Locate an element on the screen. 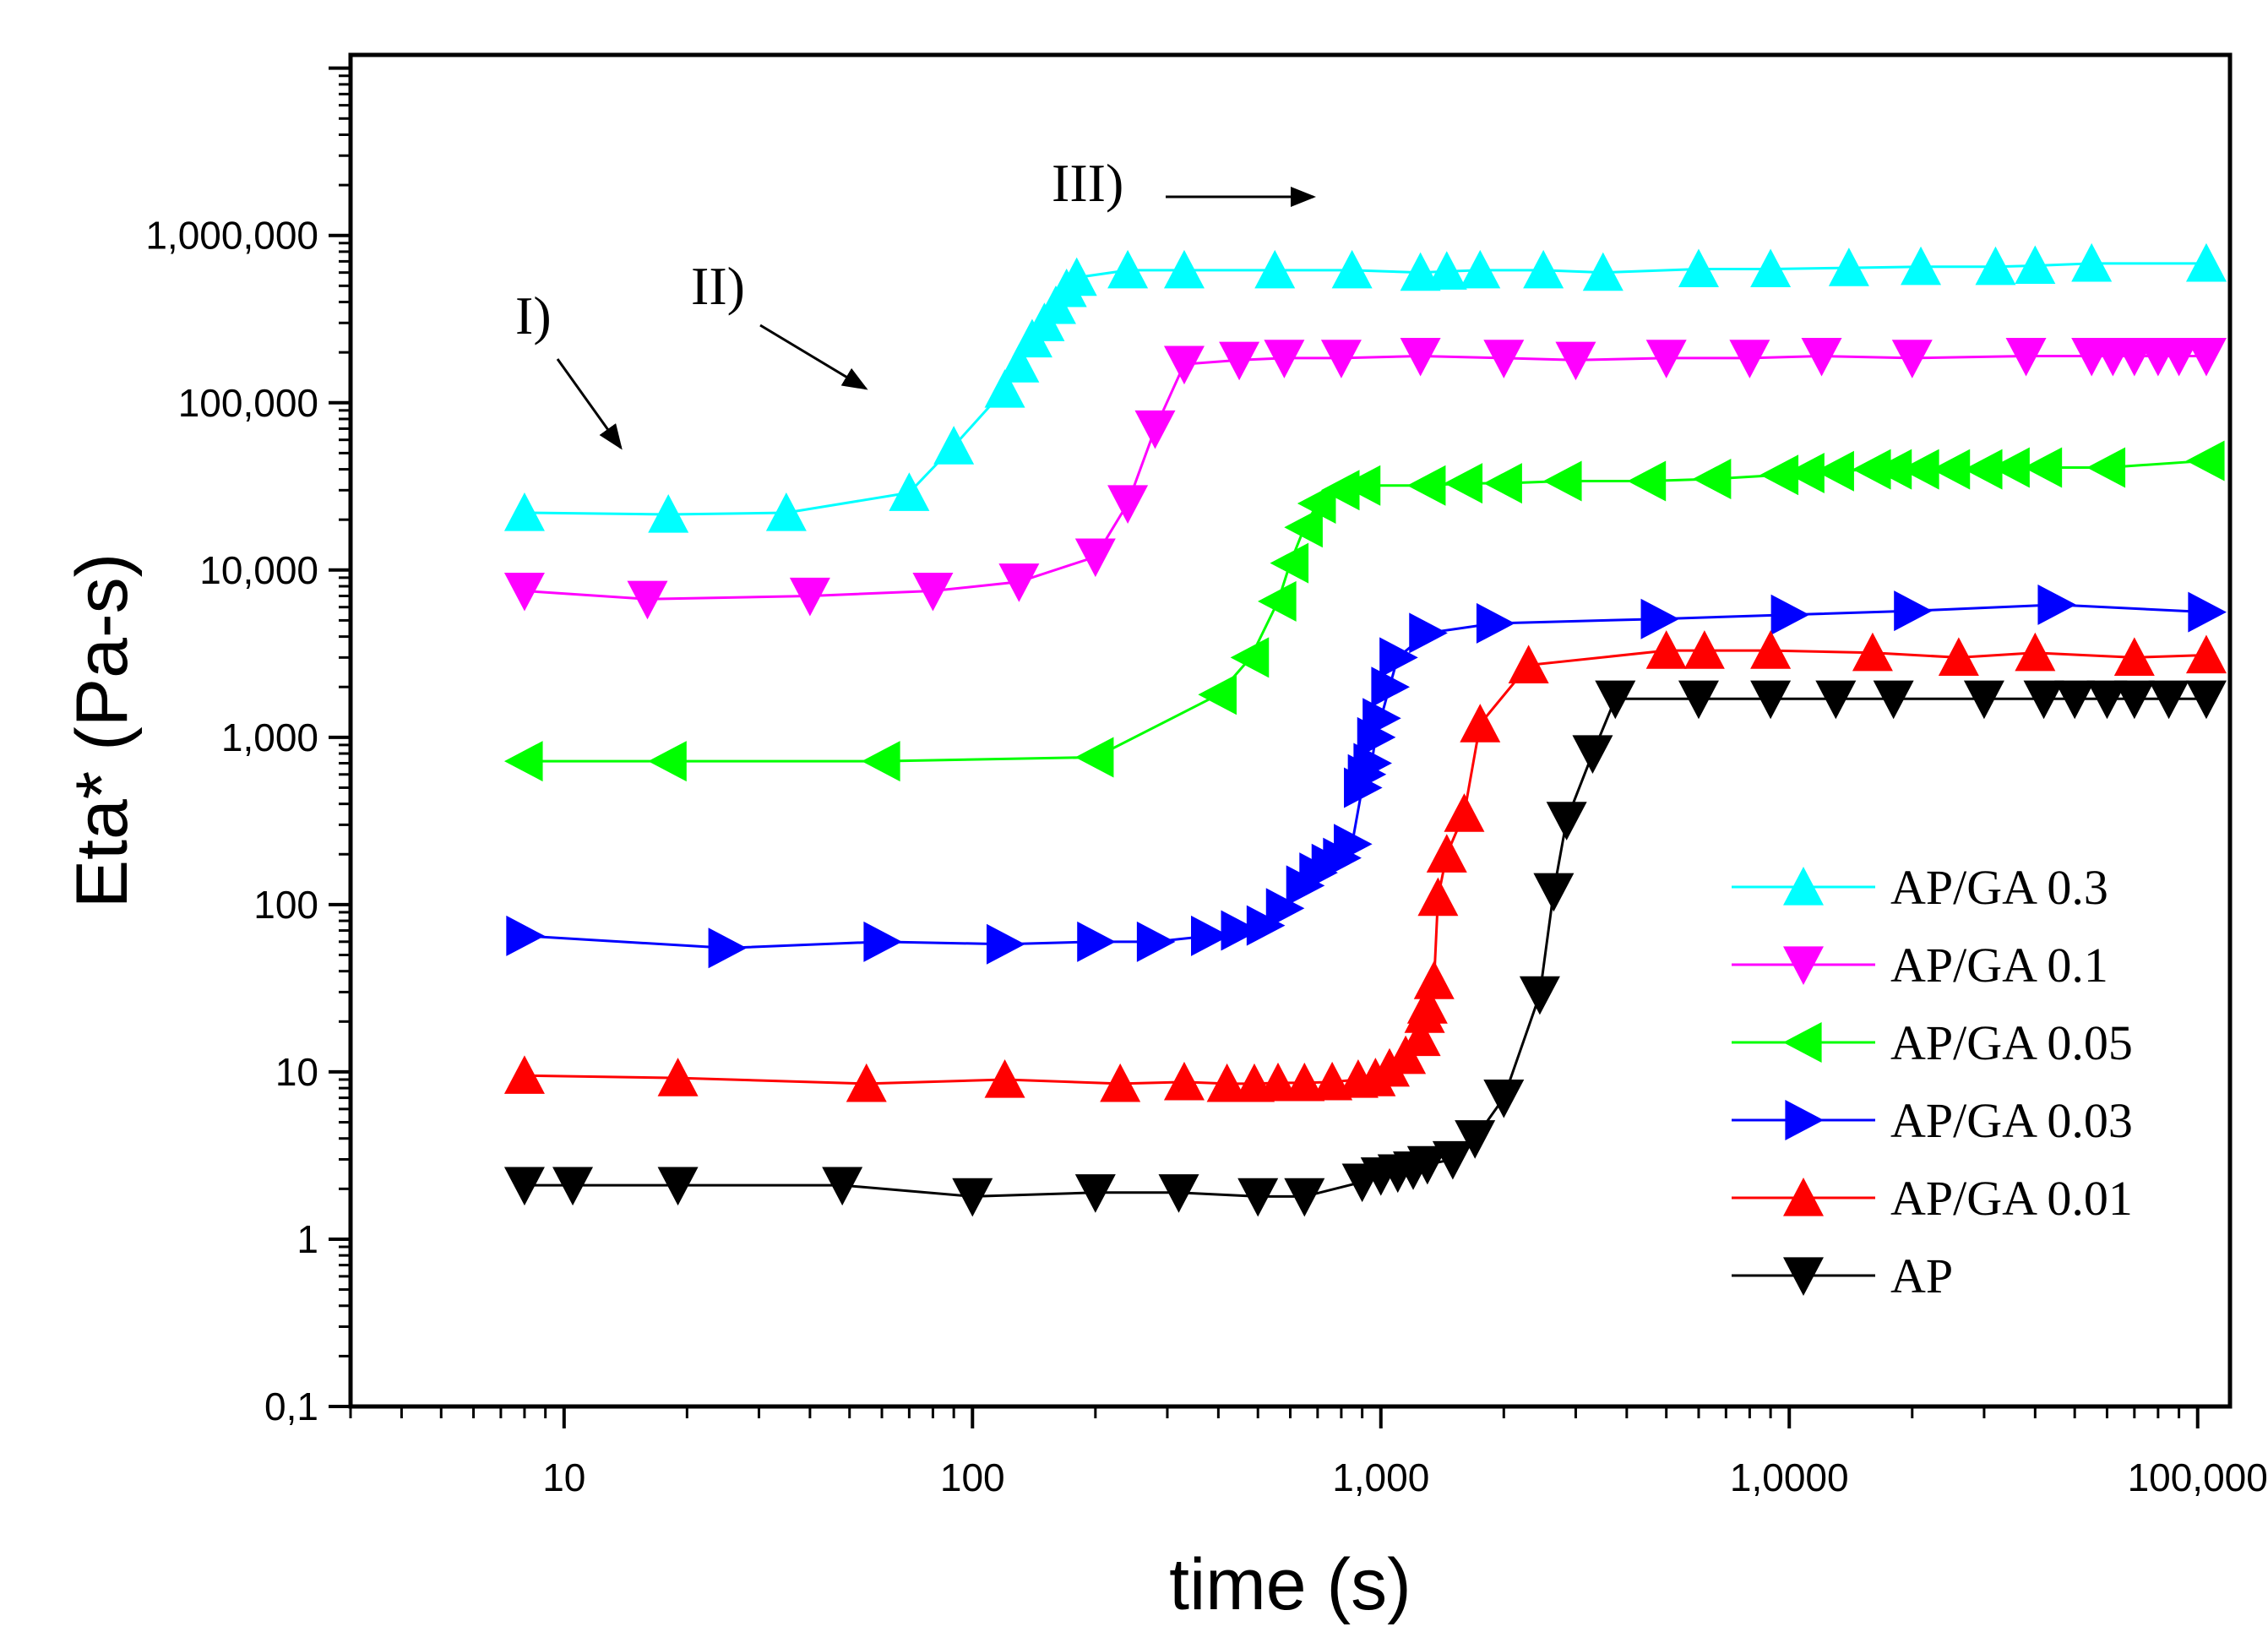 The height and width of the screenshot is (1643, 2268). x-tick-label: 100 is located at coordinates (973, 1477).